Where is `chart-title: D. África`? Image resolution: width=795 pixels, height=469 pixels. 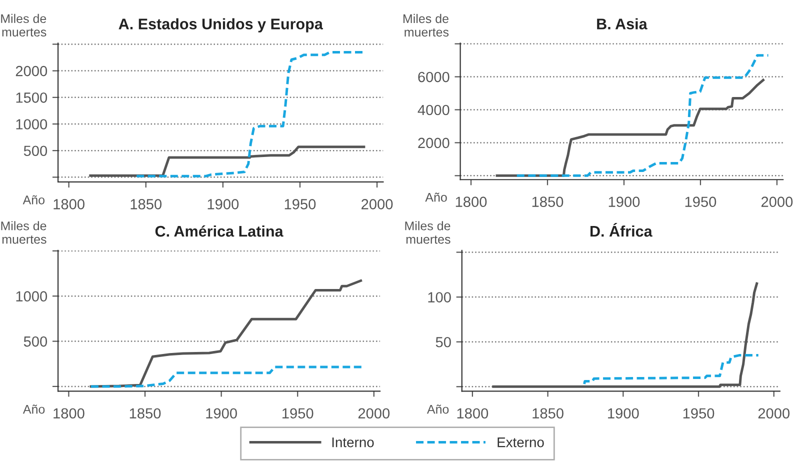 chart-title: D. África is located at coordinates (621, 230).